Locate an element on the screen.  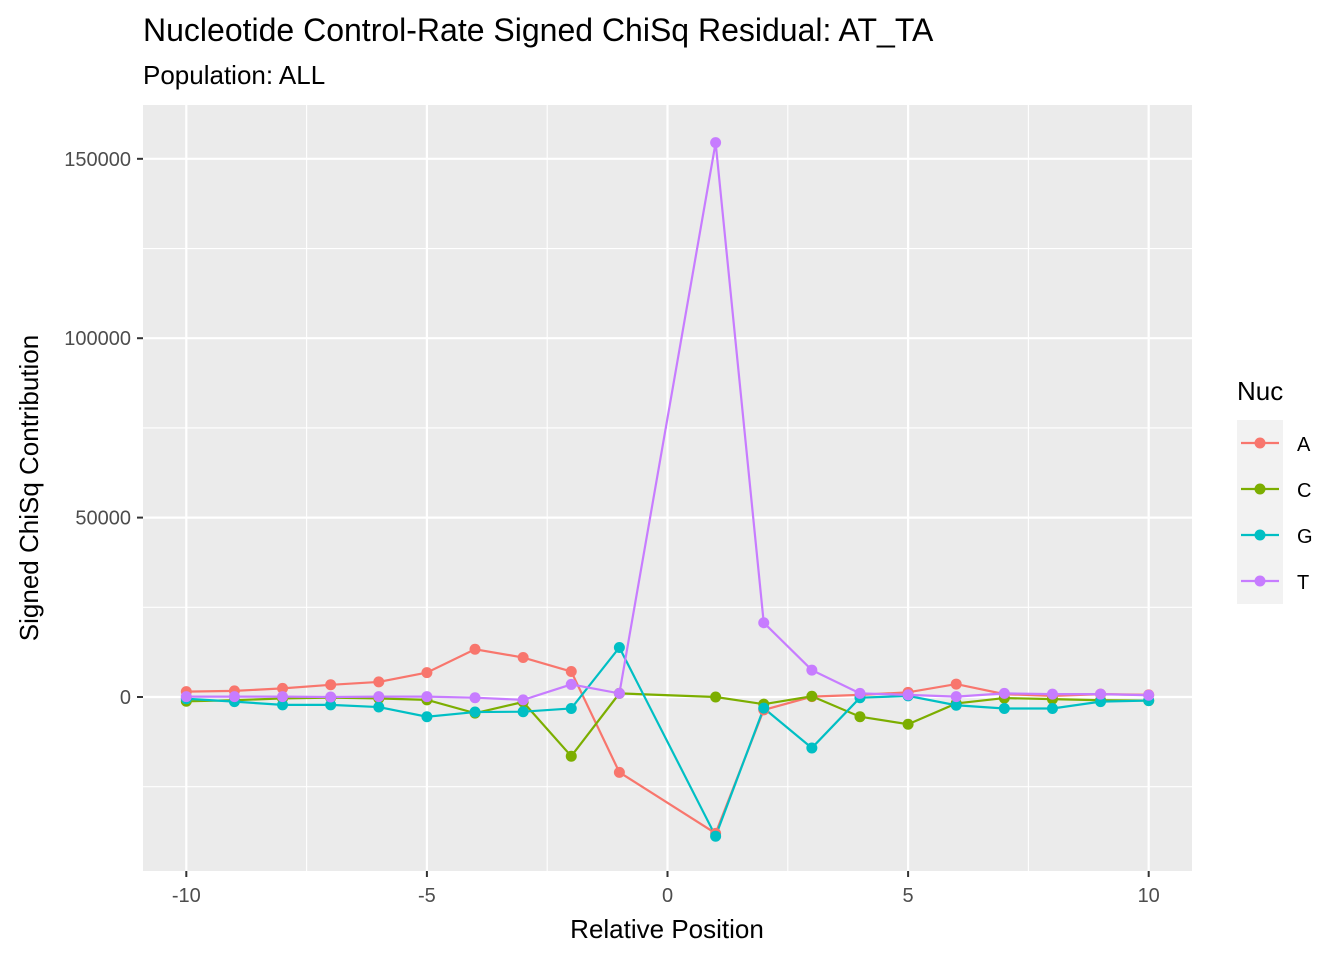
legend: Nuc A C G T is located at coordinates (1275, 490).